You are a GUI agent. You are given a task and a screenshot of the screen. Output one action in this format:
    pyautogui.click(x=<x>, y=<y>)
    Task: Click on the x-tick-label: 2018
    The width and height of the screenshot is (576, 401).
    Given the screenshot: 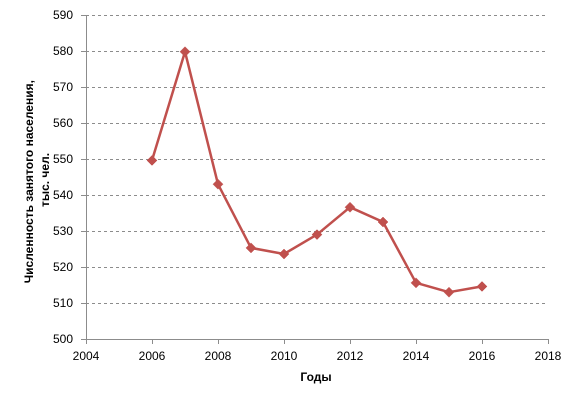 What is the action you would take?
    pyautogui.click(x=548, y=356)
    